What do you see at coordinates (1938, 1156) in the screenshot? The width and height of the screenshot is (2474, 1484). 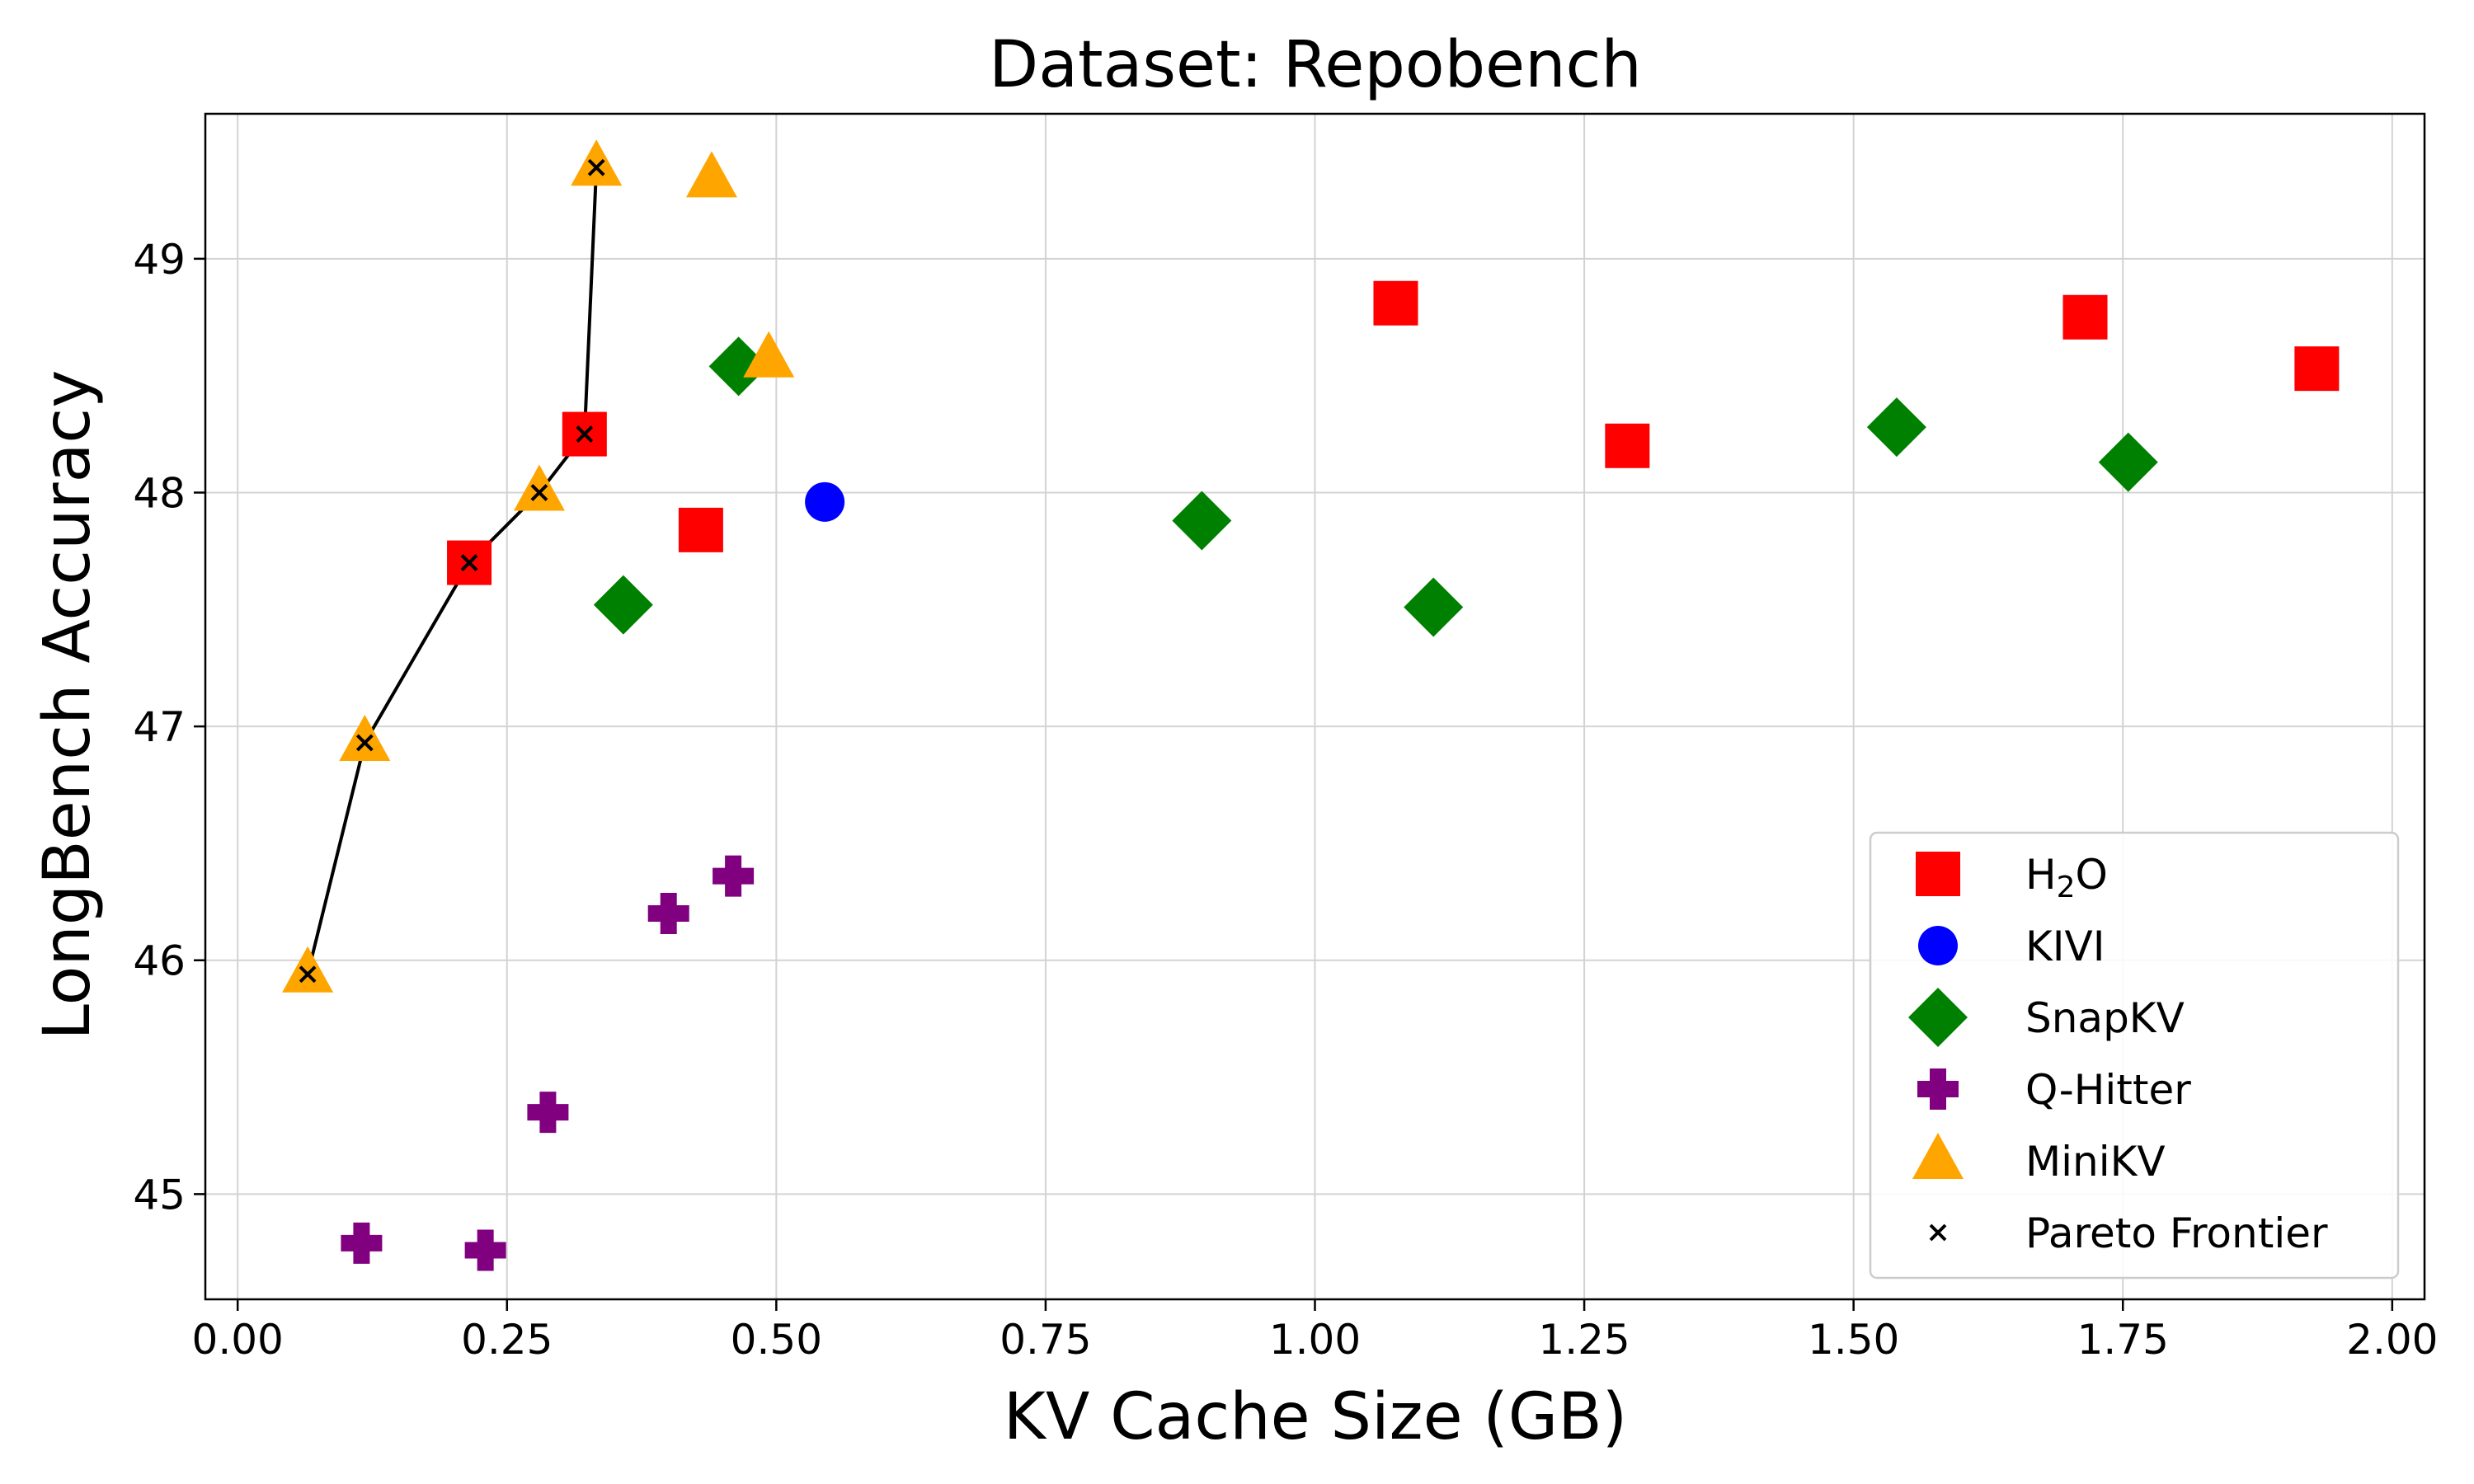 I see `legend-marker-minikv` at bounding box center [1938, 1156].